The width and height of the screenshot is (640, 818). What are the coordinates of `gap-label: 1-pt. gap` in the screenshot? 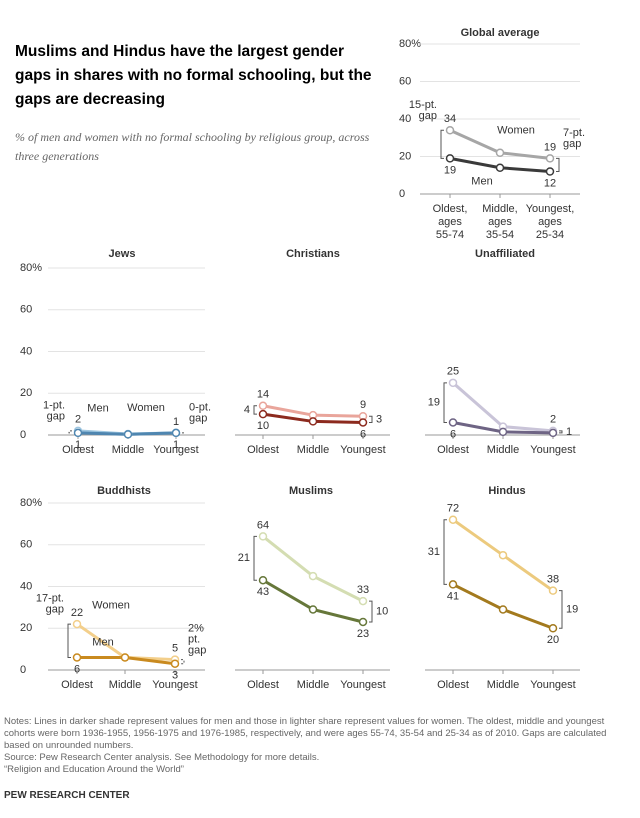 It's located at (54, 410).